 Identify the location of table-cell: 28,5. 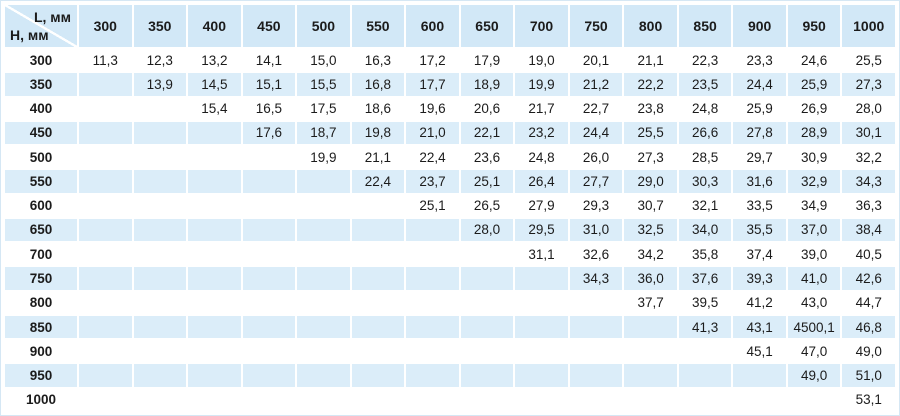
(705, 157).